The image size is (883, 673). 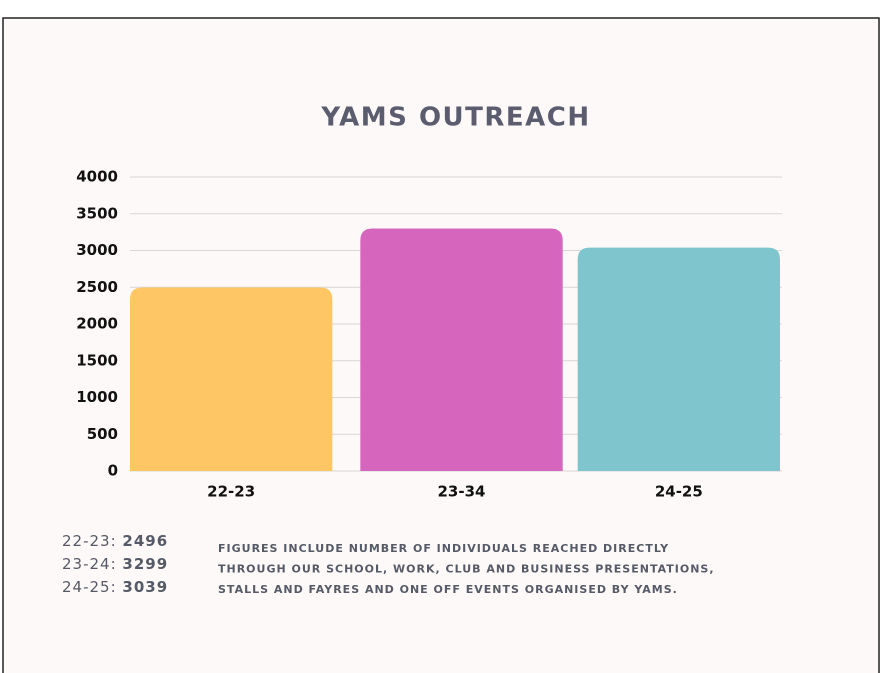 What do you see at coordinates (455, 118) in the screenshot?
I see `chart-title: YAMS OUTREACH` at bounding box center [455, 118].